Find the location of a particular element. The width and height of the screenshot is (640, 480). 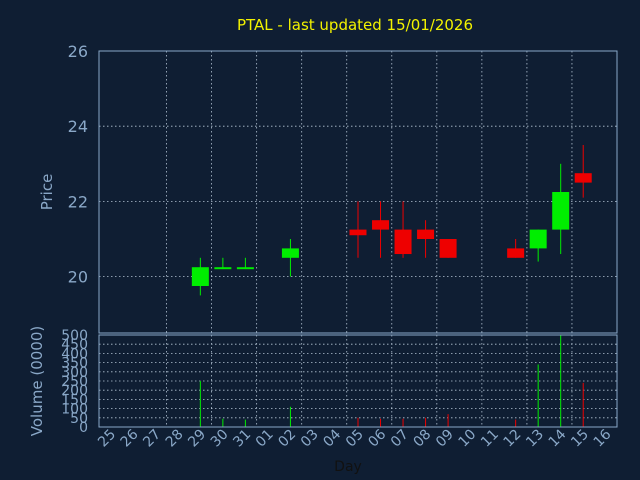

volume-tick-label: 0 is located at coordinates (83, 428).